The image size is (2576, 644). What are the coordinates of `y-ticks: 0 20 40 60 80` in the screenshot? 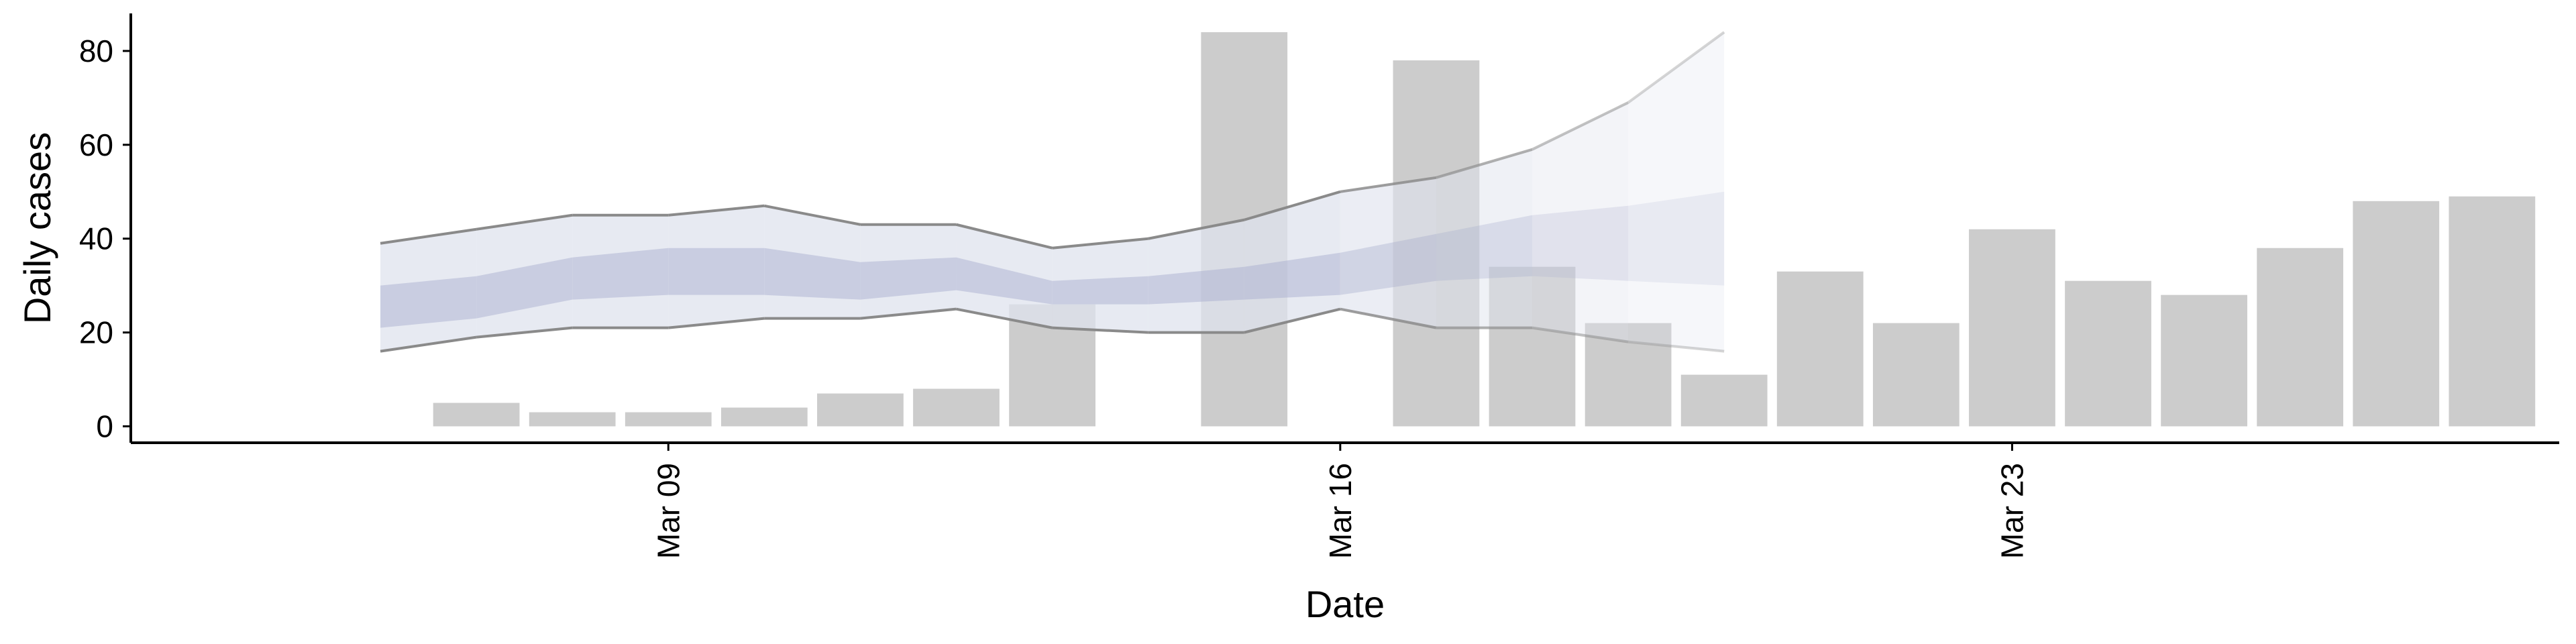 It's located at (105, 239).